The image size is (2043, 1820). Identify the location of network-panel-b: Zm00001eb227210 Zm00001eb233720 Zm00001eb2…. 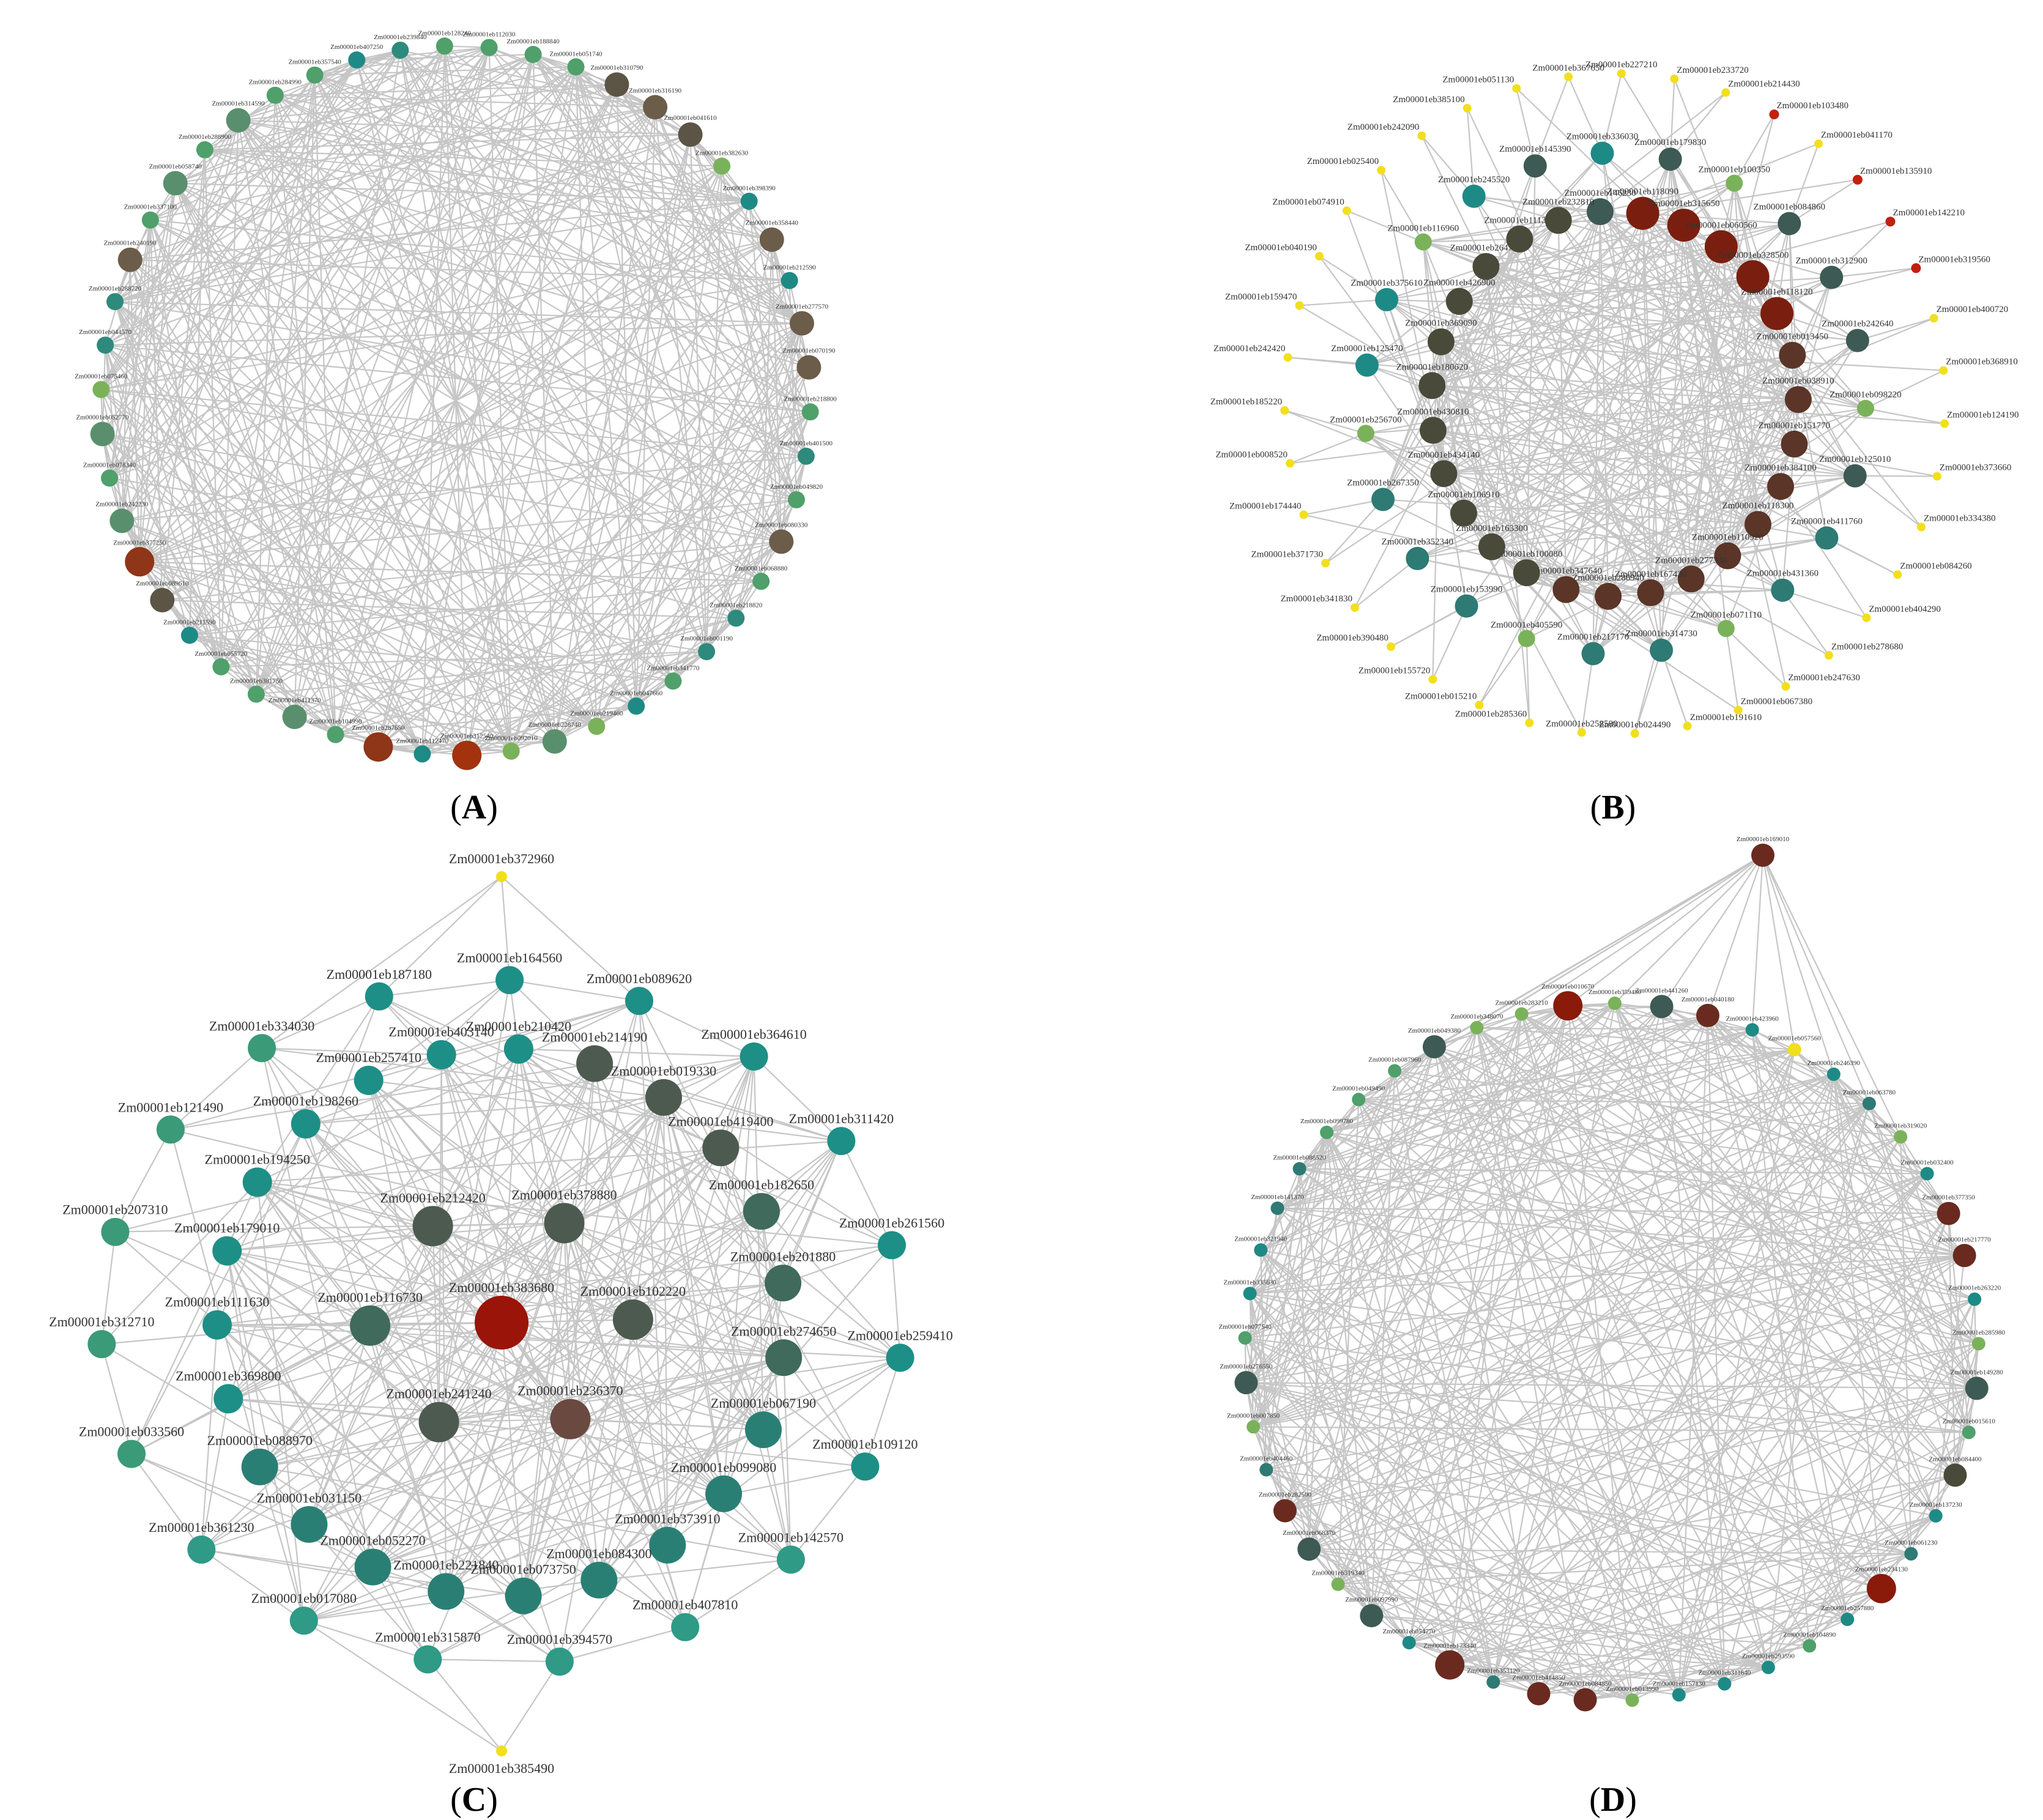
(1615, 399).